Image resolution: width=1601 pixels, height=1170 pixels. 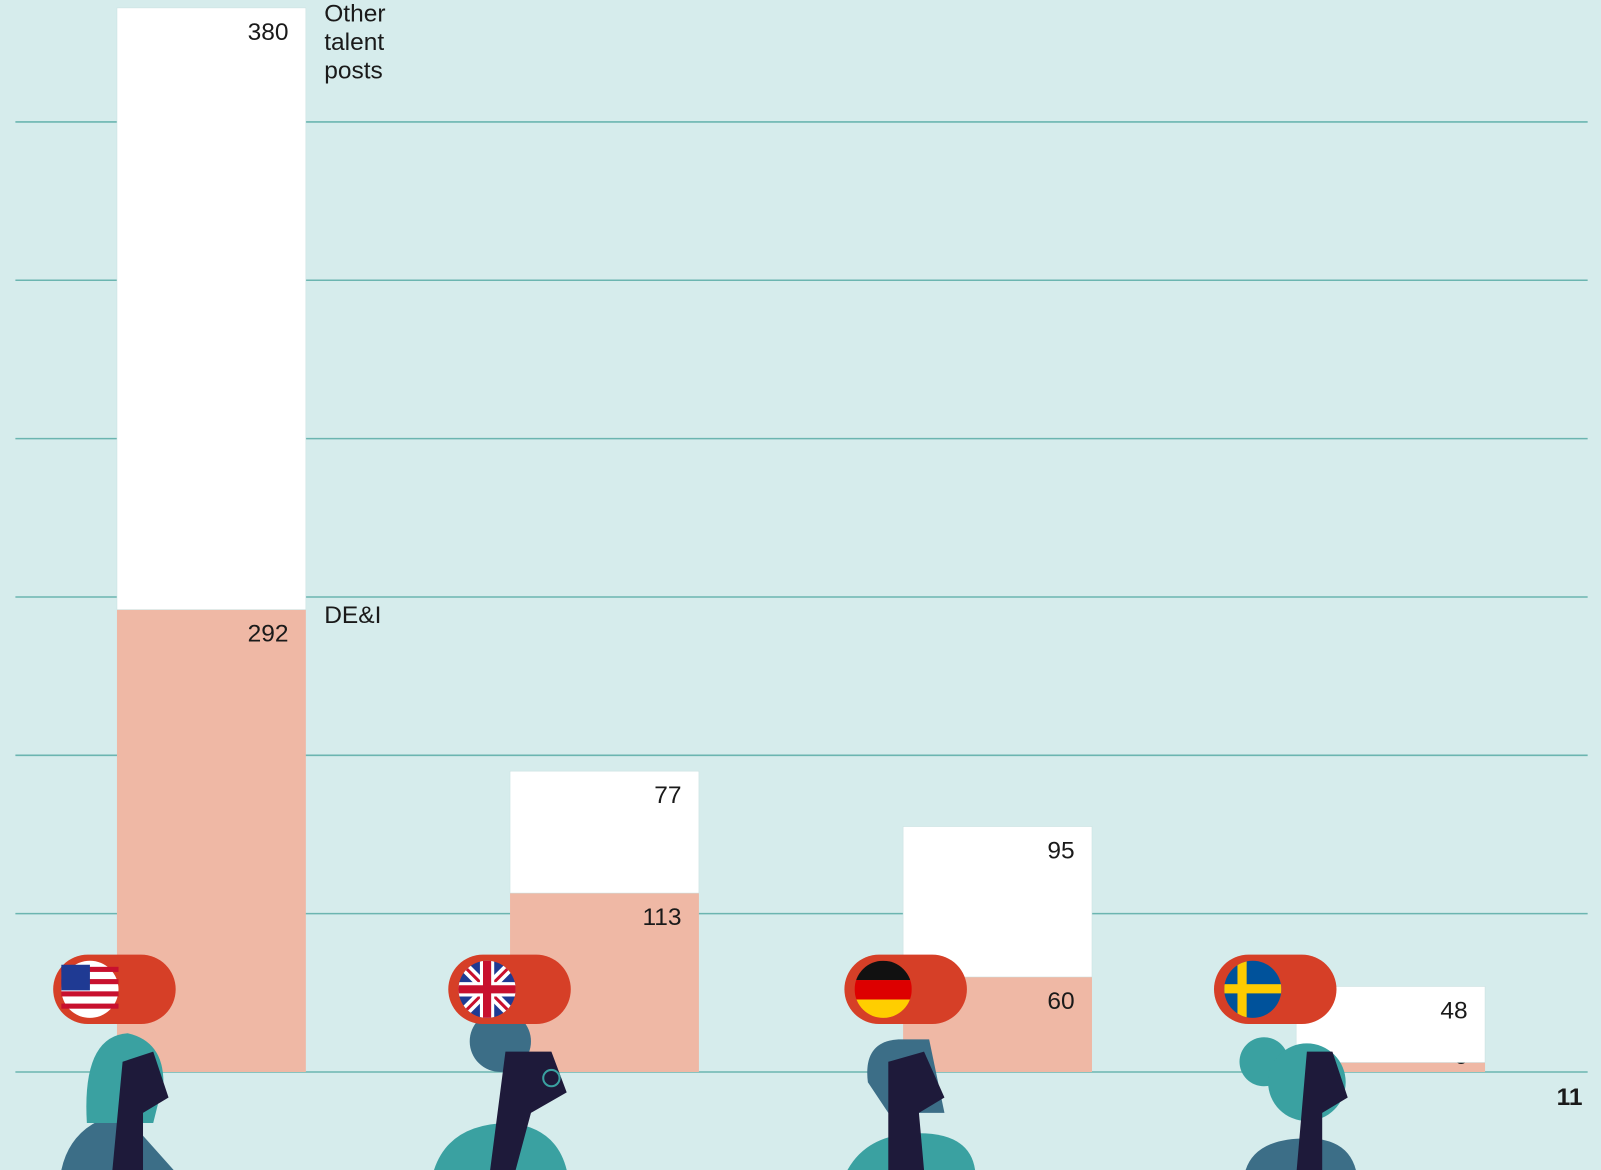 What do you see at coordinates (509, 989) in the screenshot?
I see `flag-uk` at bounding box center [509, 989].